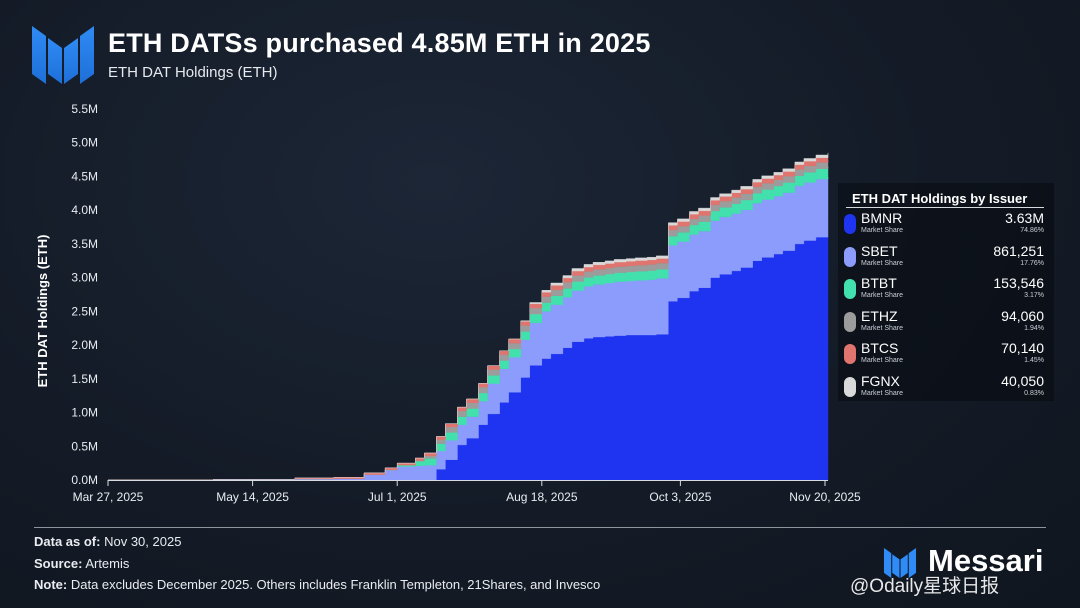  What do you see at coordinates (84, 480) in the screenshot?
I see `y-tick-label: 0.0M` at bounding box center [84, 480].